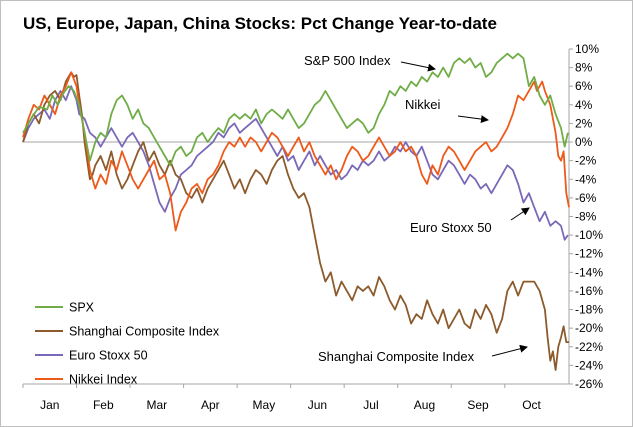 This screenshot has width=633, height=427. Describe the element at coordinates (317, 405) in the screenshot. I see `x-tick-label: Jun` at that location.